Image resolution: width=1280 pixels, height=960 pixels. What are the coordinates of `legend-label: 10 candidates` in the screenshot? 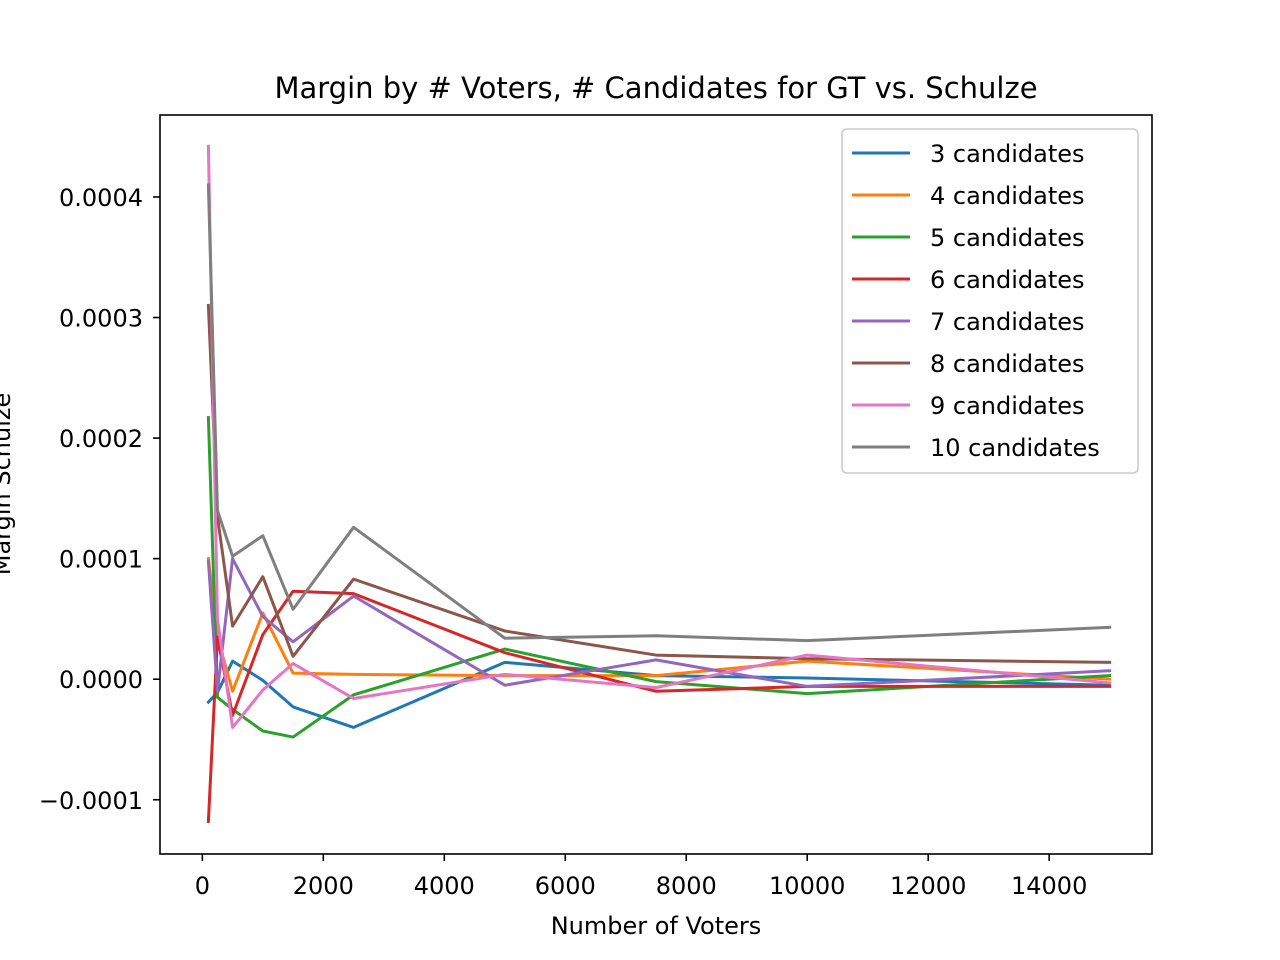 It's located at (1015, 448).